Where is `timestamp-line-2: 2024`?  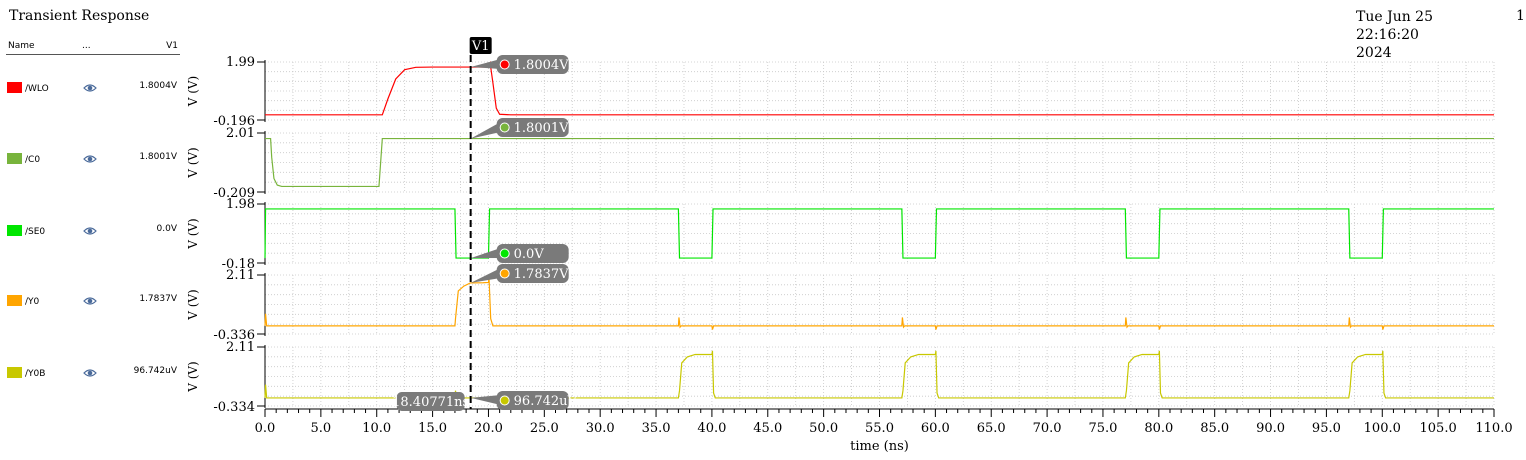 timestamp-line-2: 2024 is located at coordinates (1374, 53).